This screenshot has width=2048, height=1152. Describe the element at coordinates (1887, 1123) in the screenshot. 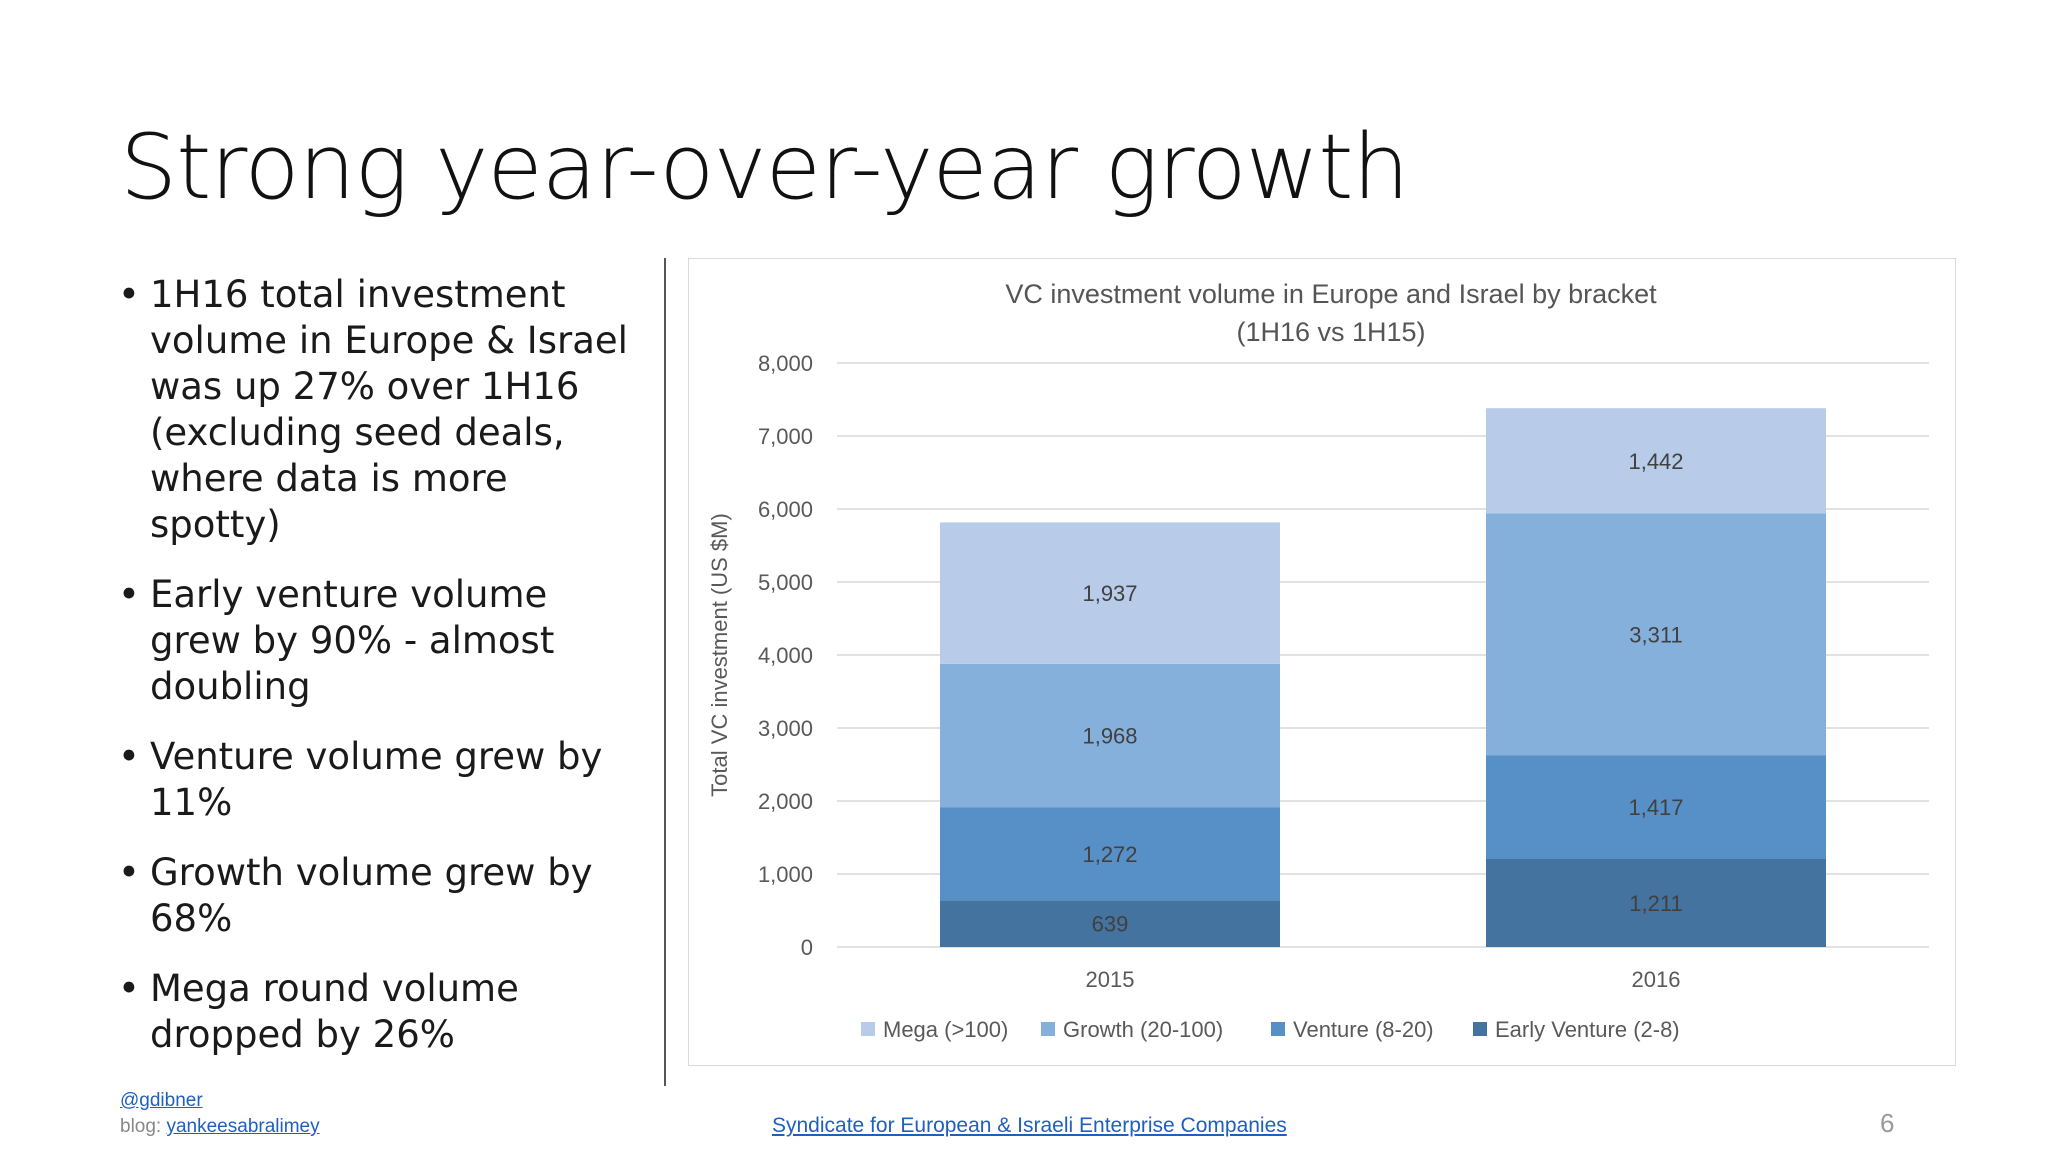

I see `page-number: 6` at that location.